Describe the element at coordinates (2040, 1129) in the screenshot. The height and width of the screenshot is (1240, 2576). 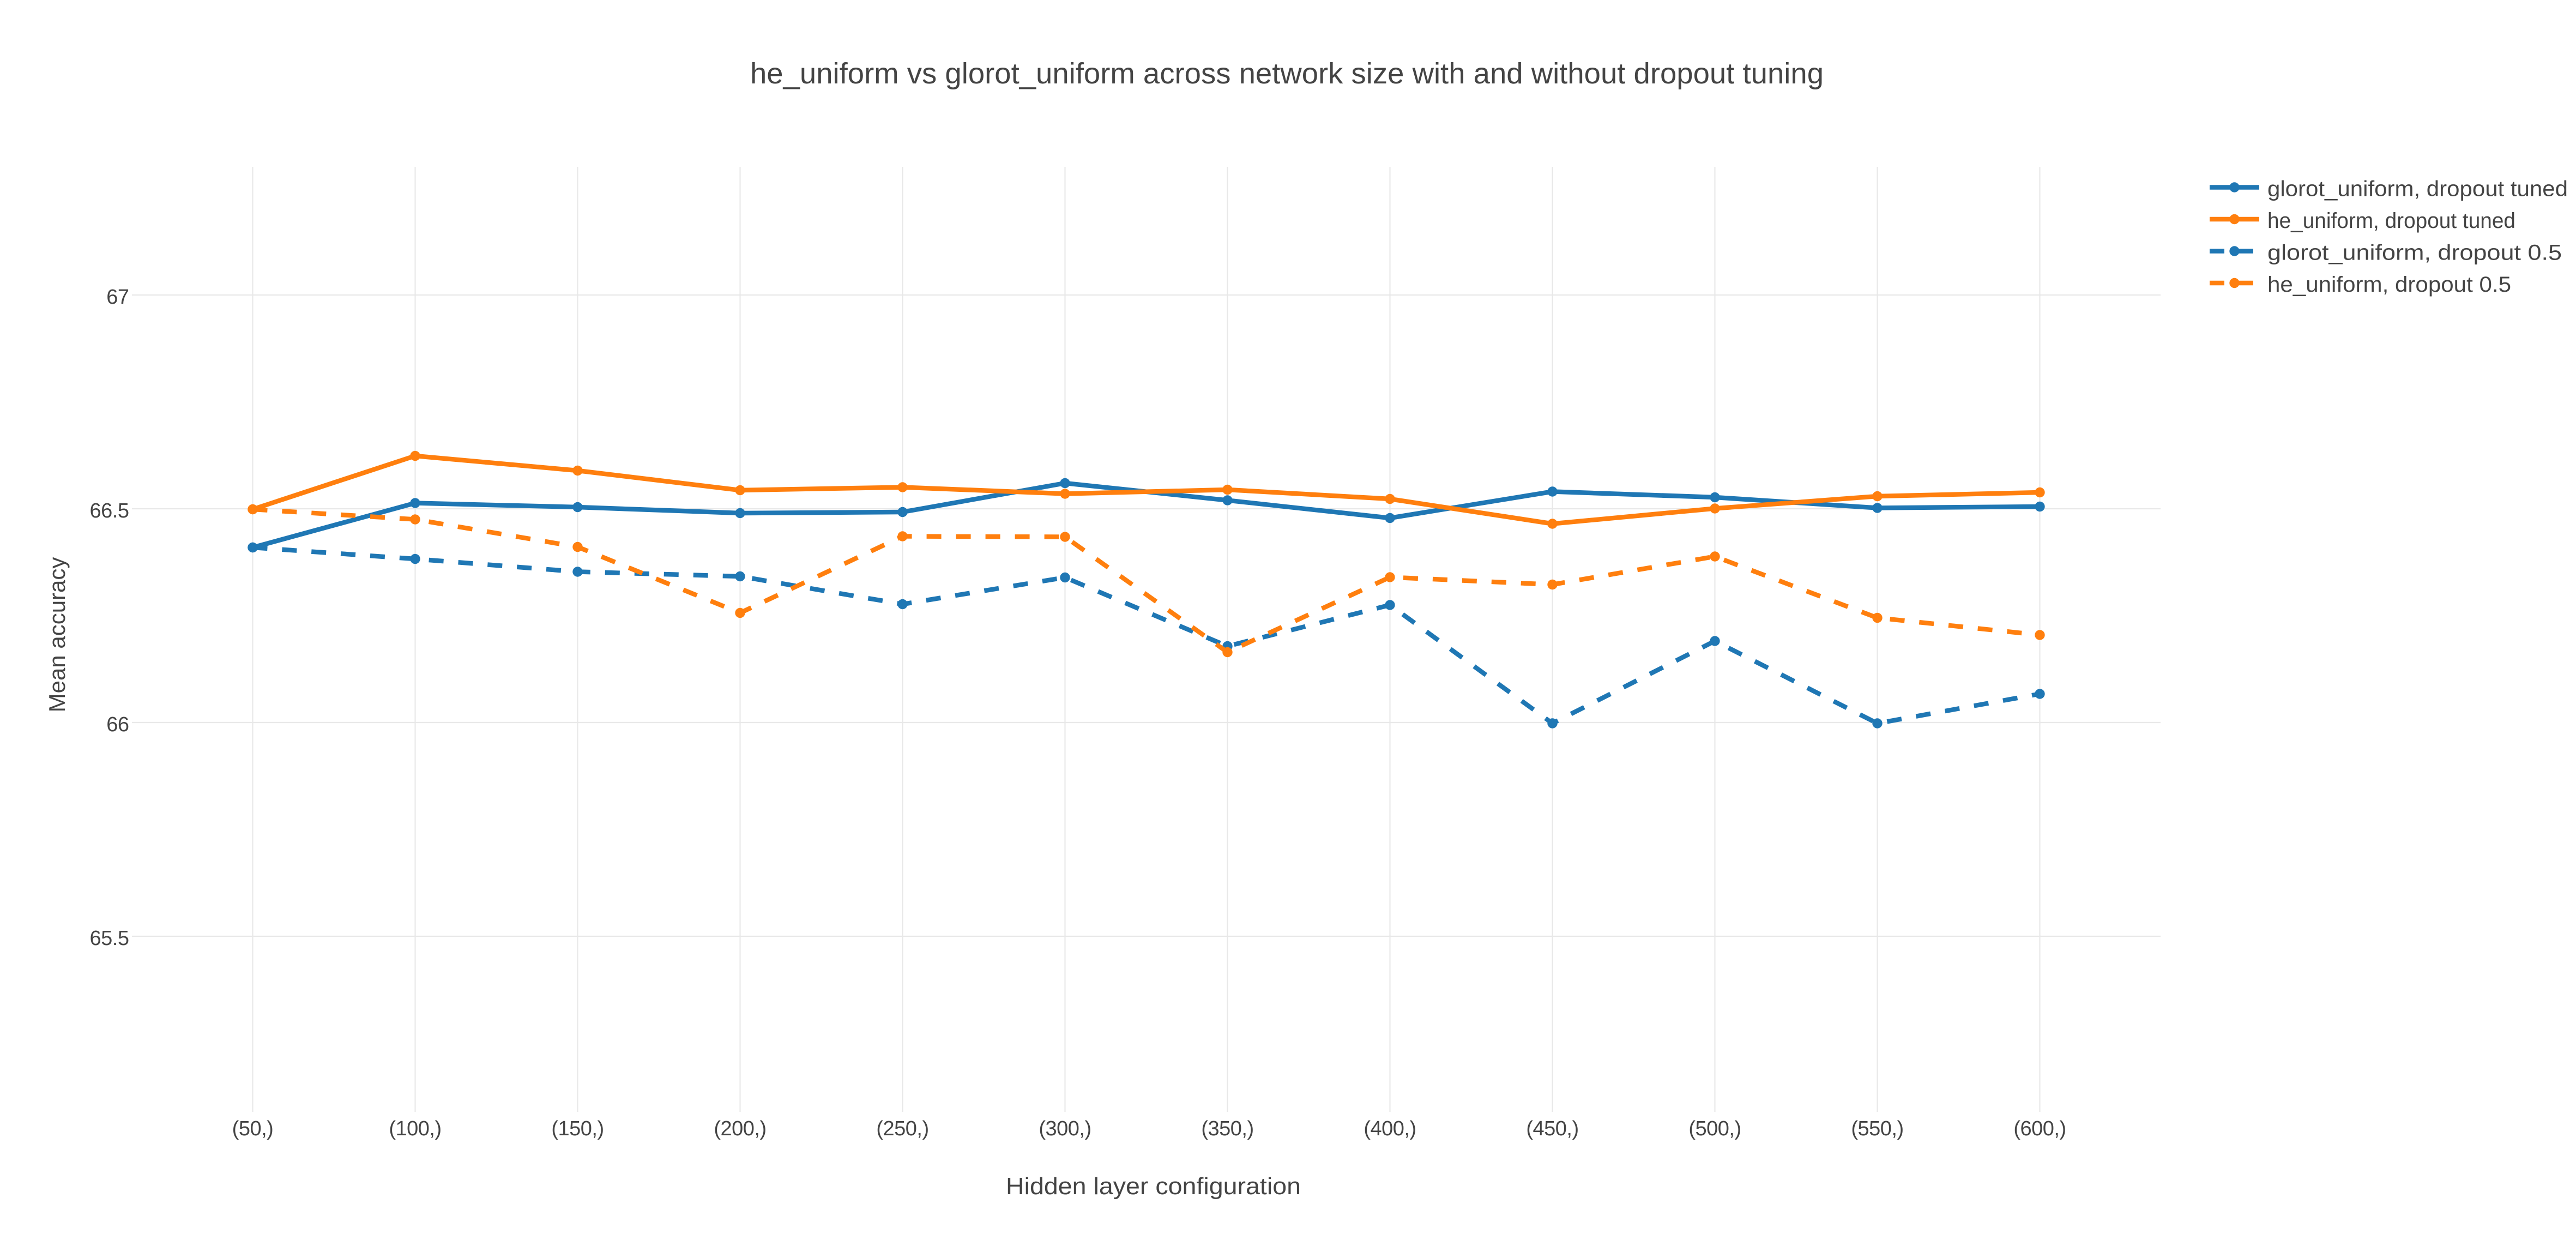
I see `svg-text: (600,)` at that location.